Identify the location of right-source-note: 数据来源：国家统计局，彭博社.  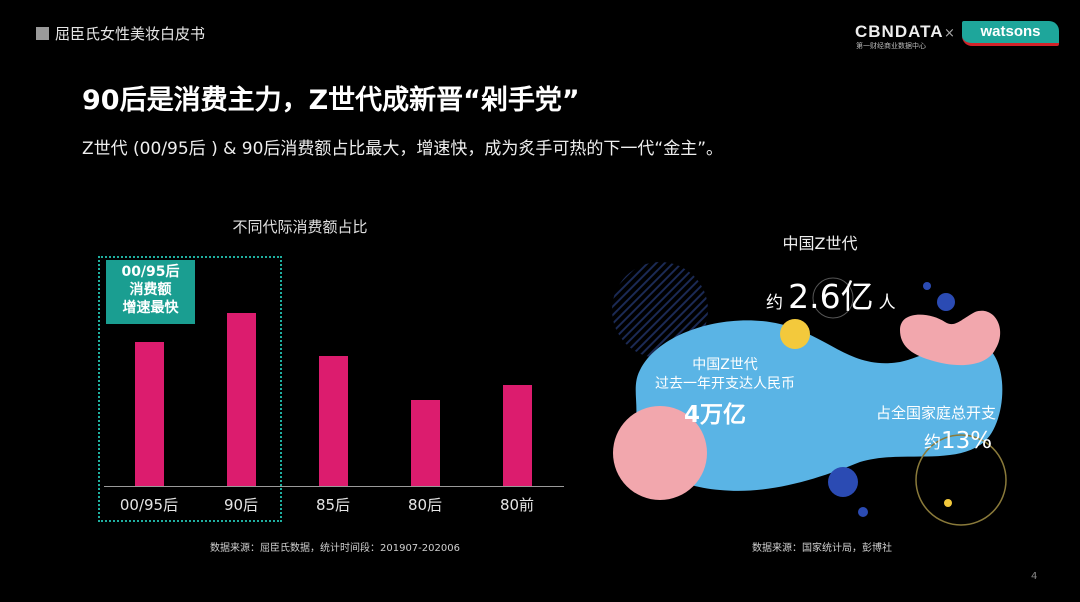
(822, 548).